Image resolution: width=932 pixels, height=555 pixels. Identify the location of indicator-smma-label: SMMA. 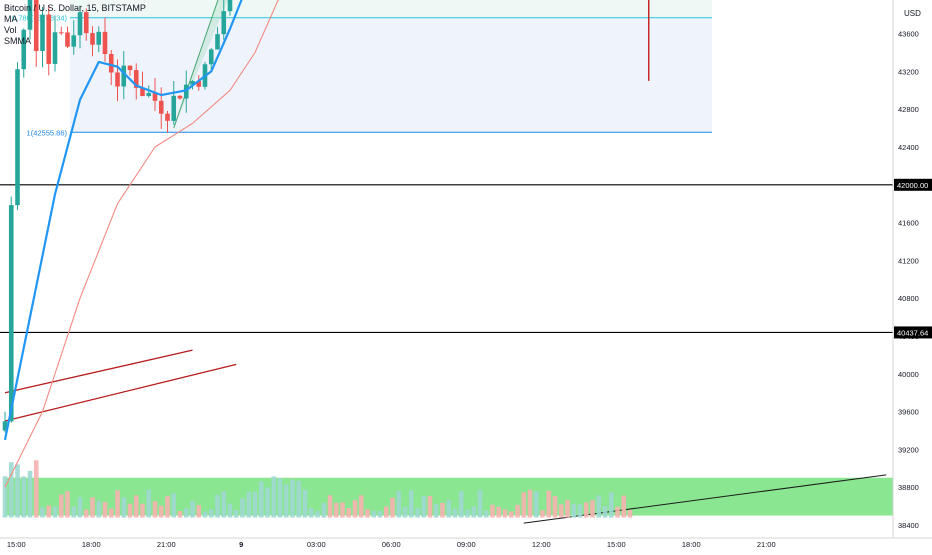
(17, 41).